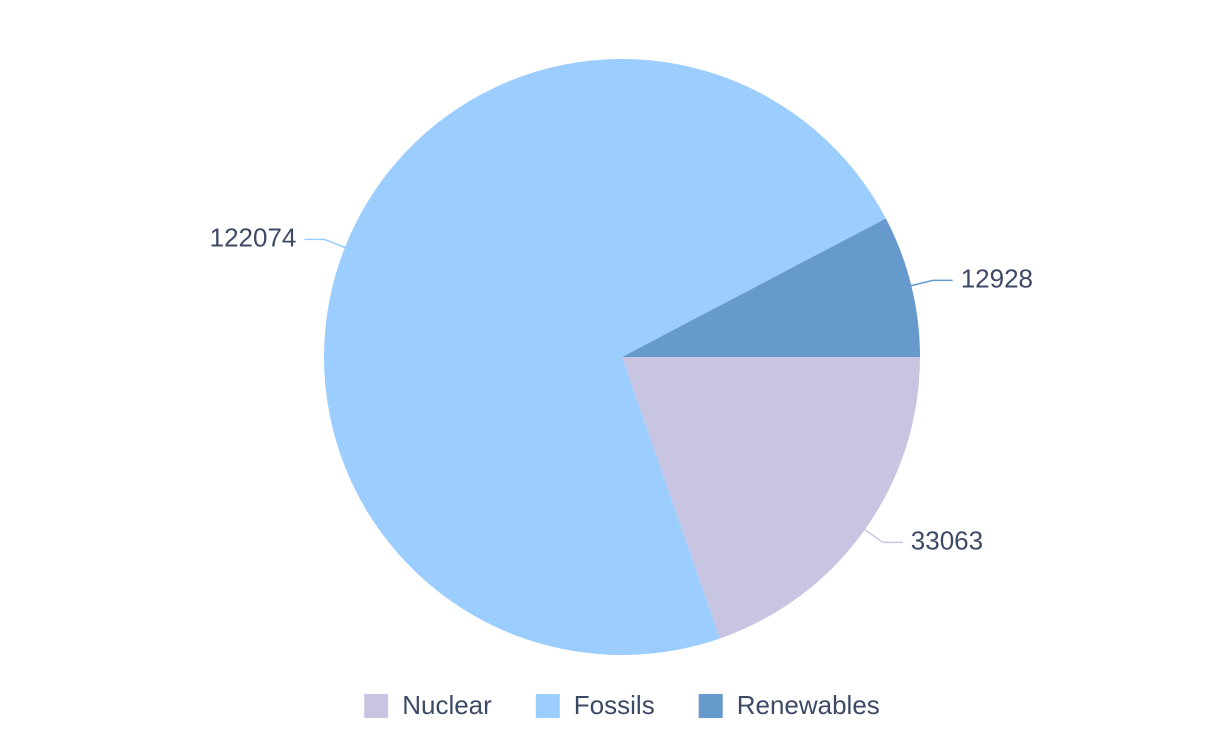 This screenshot has width=1224, height=743. Describe the element at coordinates (447, 705) in the screenshot. I see `legend-label: Nuclear` at that location.